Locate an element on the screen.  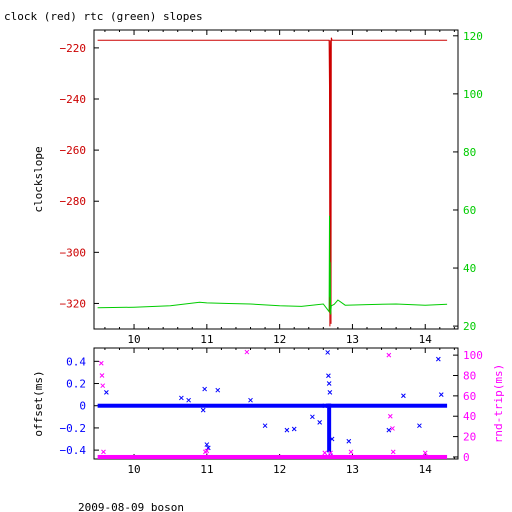
panel2-y2-tick-label: 40 is located at coordinates (469, 416).